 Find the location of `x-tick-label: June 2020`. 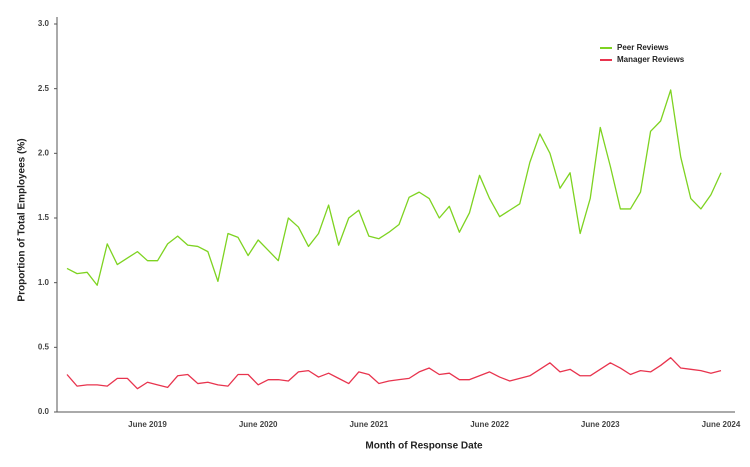

x-tick-label: June 2020 is located at coordinates (258, 424).